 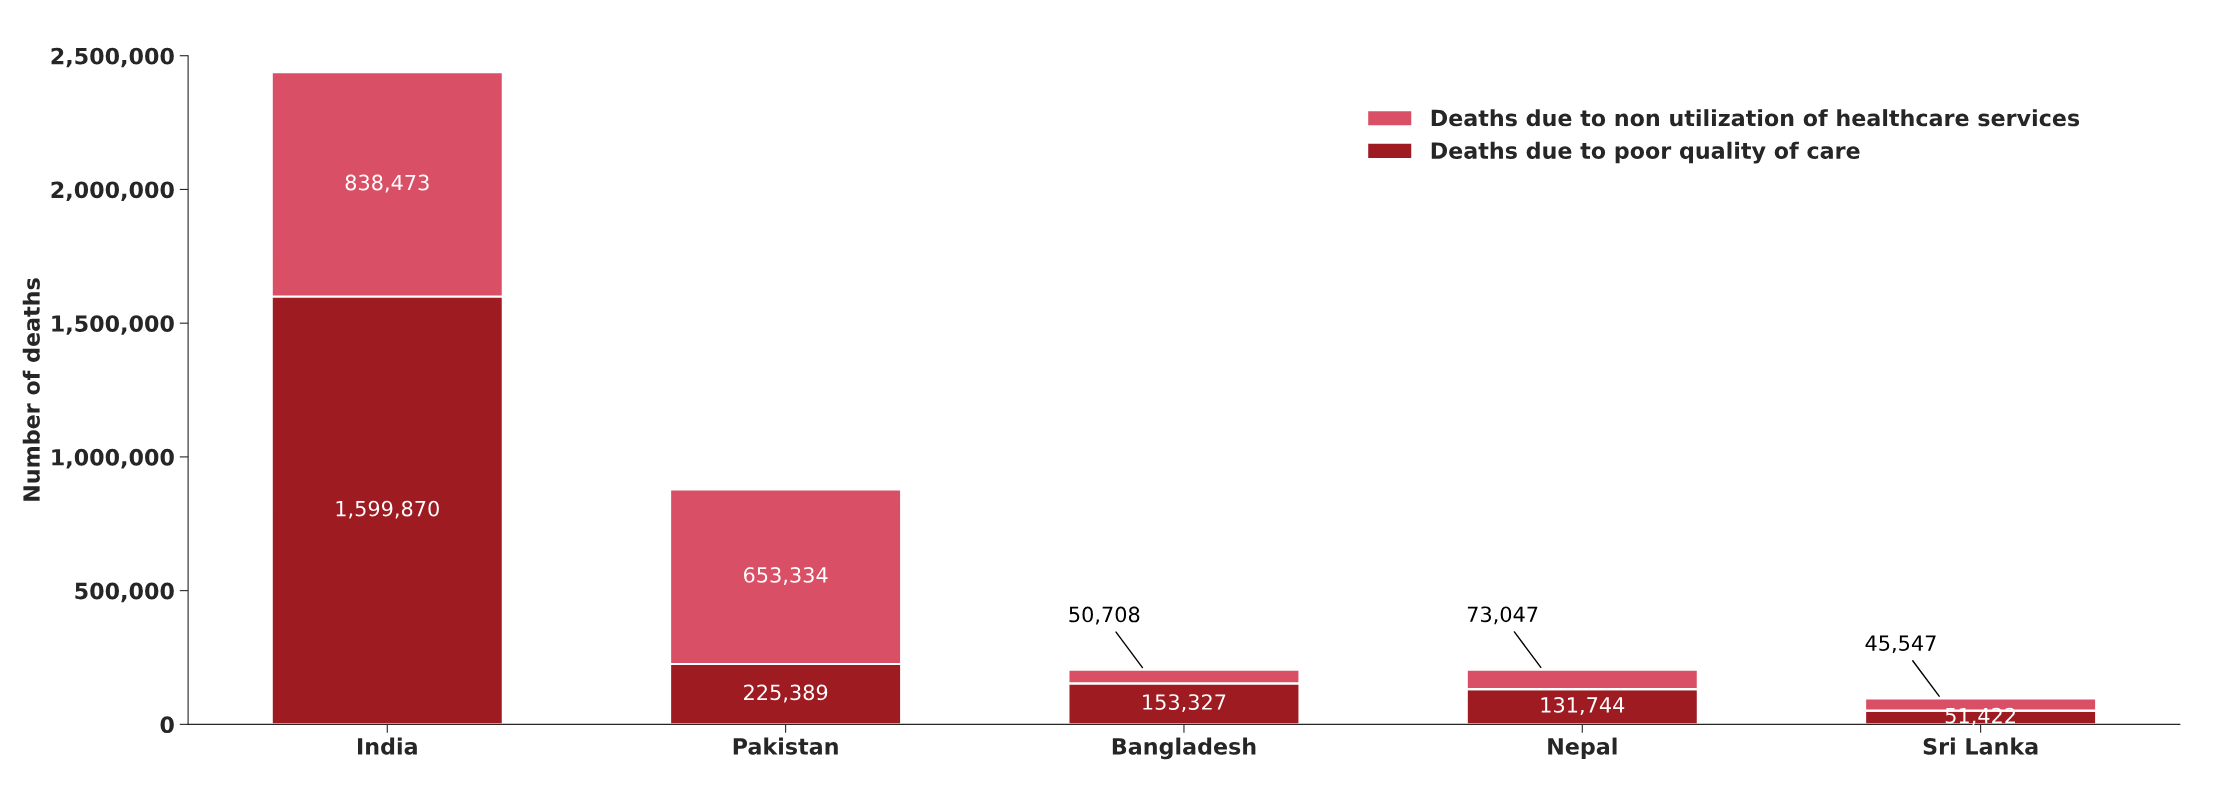 What do you see at coordinates (167, 725) in the screenshot?
I see `y-tick-label: 0` at bounding box center [167, 725].